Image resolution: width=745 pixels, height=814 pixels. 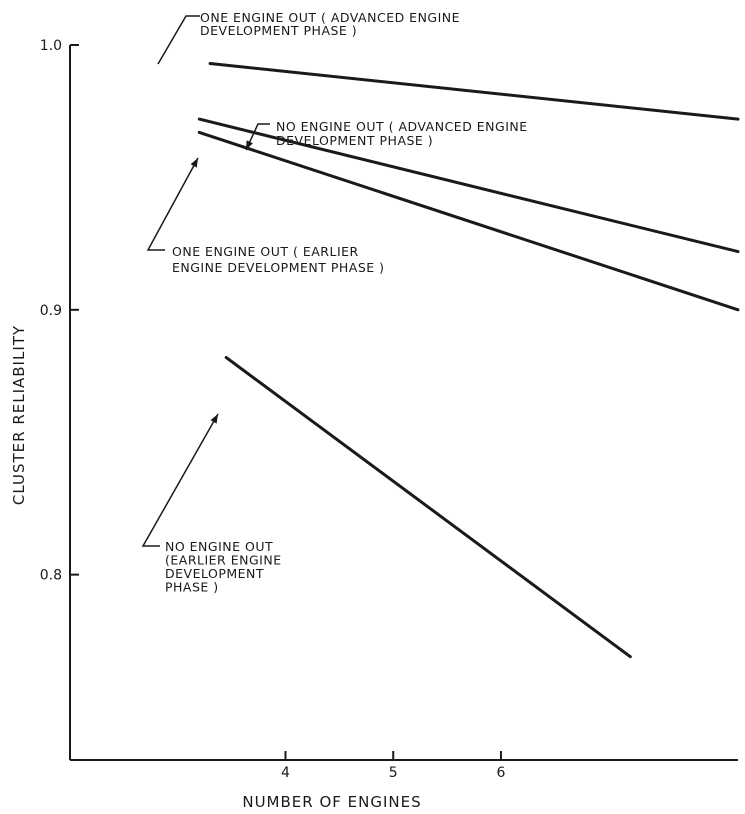 I want to click on annotation-4-line-3: DEVELOPMENT, so click(x=214, y=573).